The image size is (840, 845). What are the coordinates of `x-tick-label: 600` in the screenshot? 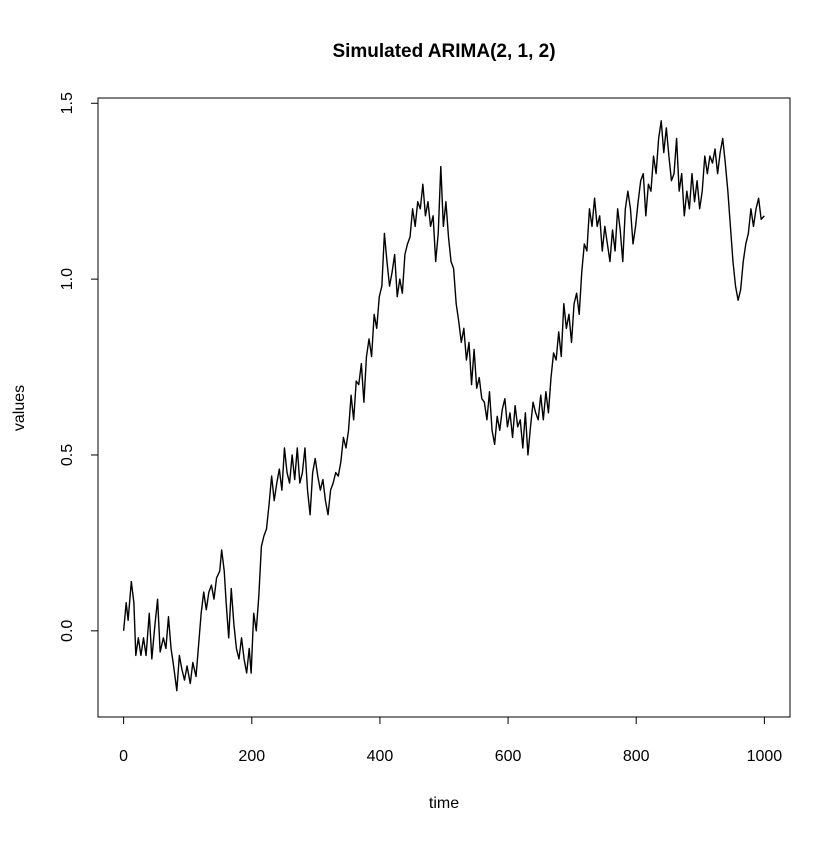 It's located at (508, 756).